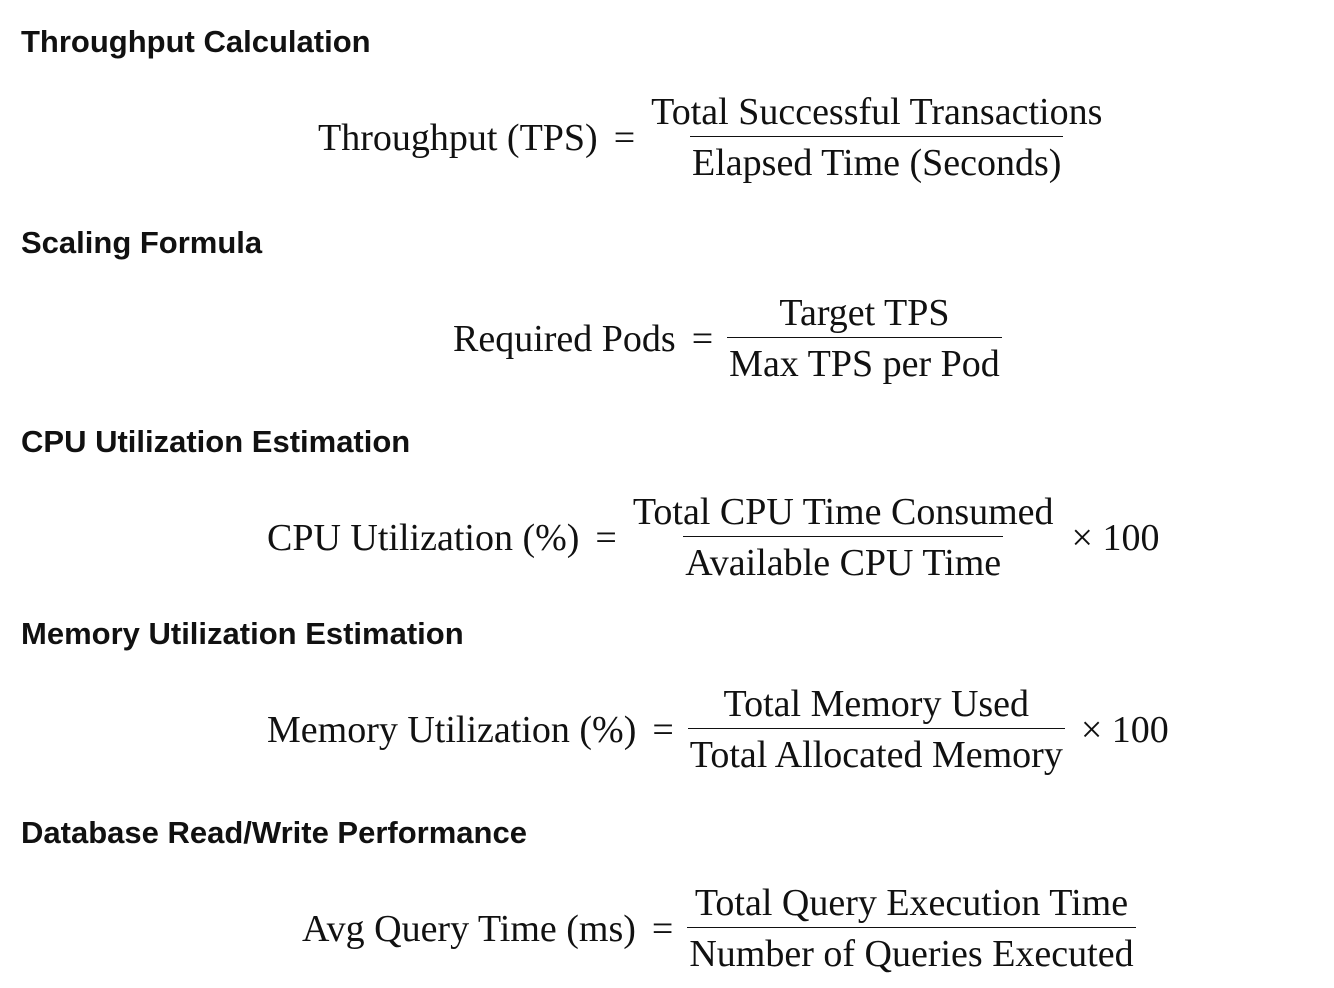 This screenshot has height=988, width=1334. I want to click on fraction-denominator: Total Allocated Memory, so click(876, 751).